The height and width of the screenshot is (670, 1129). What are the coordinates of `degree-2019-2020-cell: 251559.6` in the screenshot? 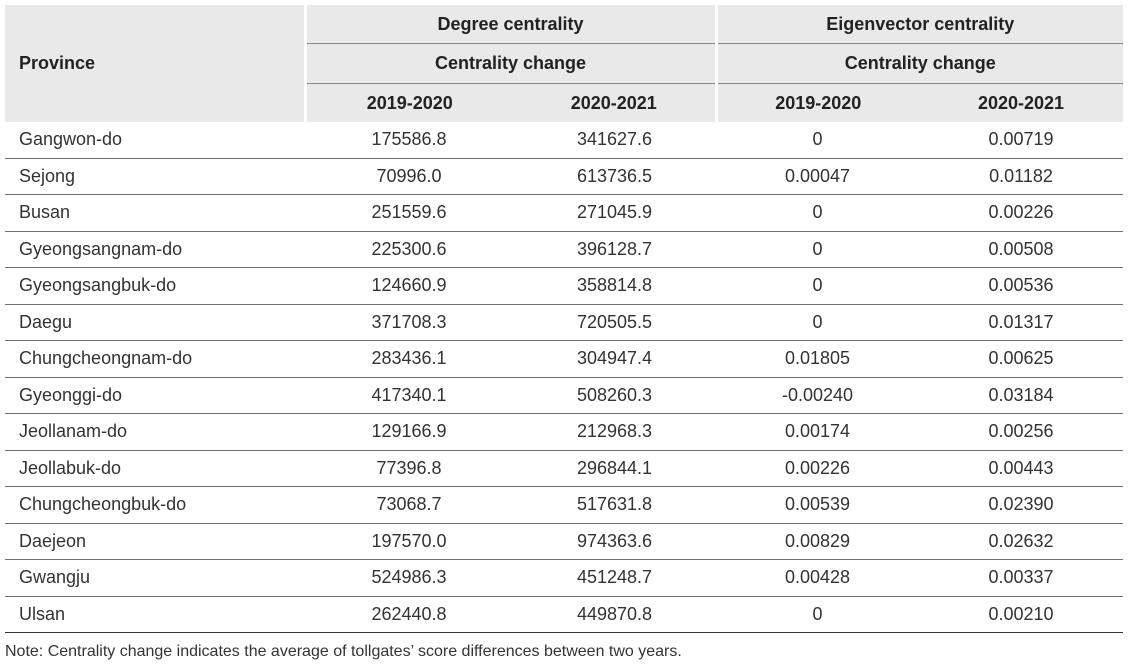 It's located at (409, 213).